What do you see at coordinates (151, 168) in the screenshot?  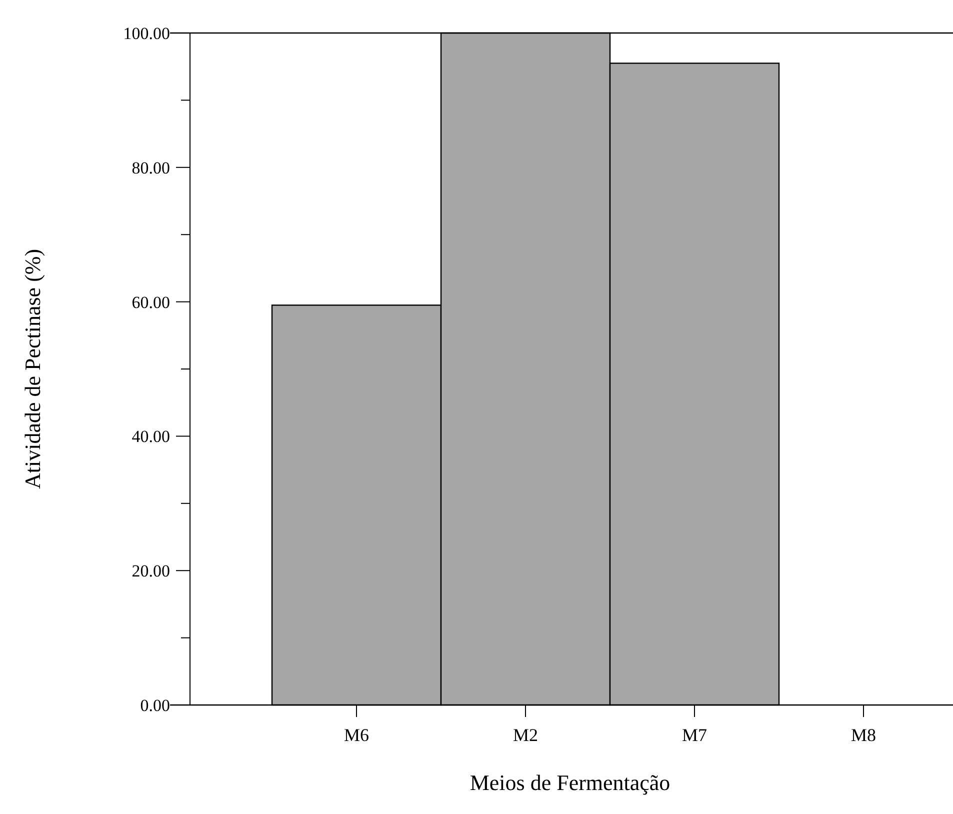 I see `y-tick-label: 80.00` at bounding box center [151, 168].